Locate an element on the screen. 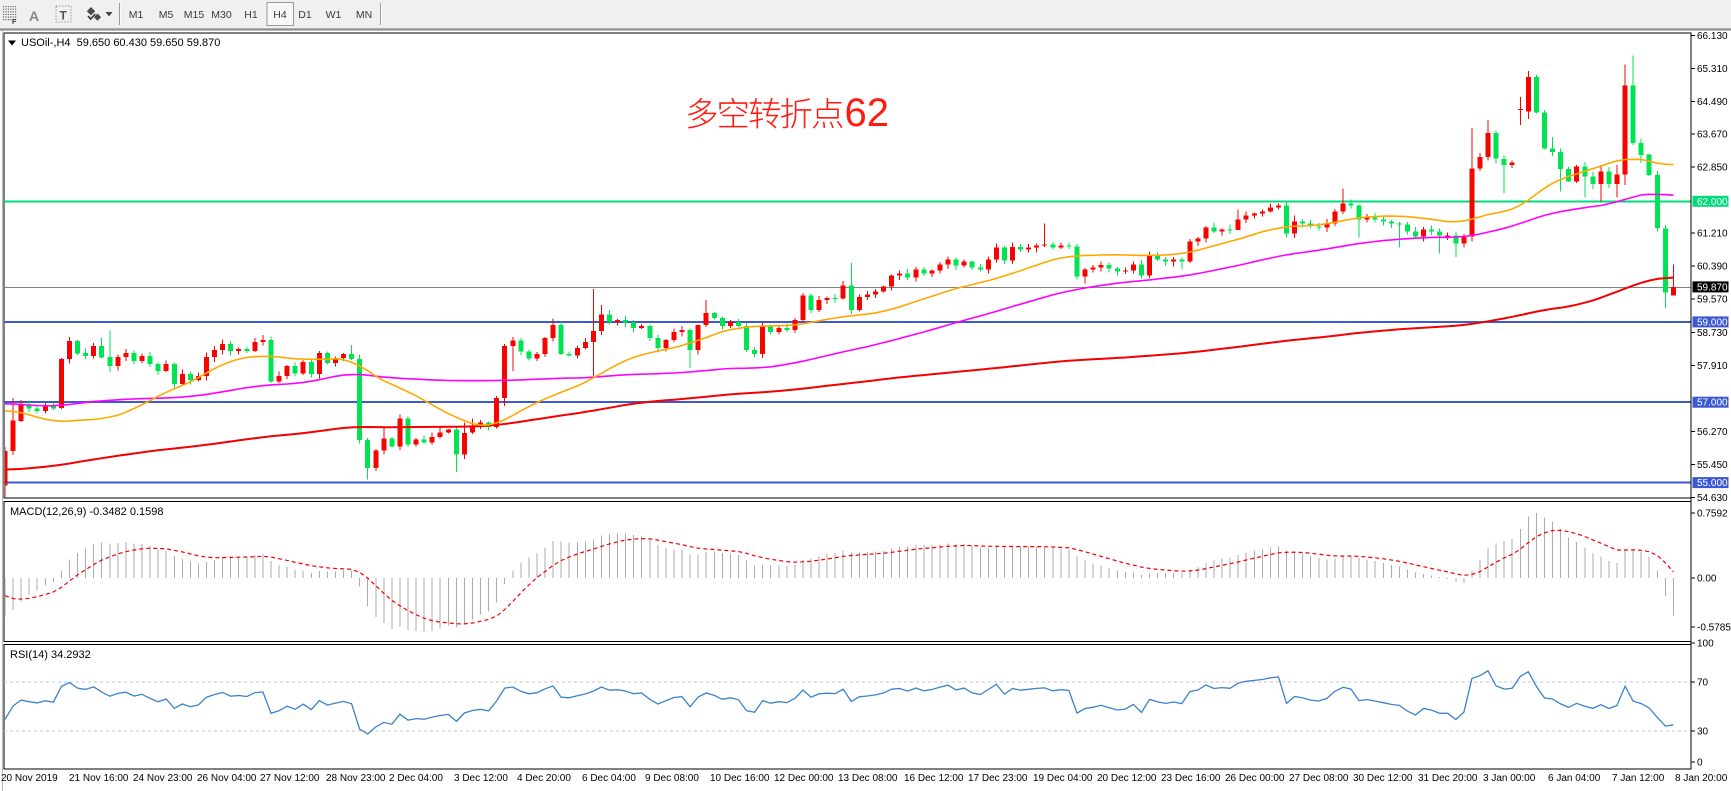 The image size is (1731, 791). svg-text: 70 is located at coordinates (1703, 682).